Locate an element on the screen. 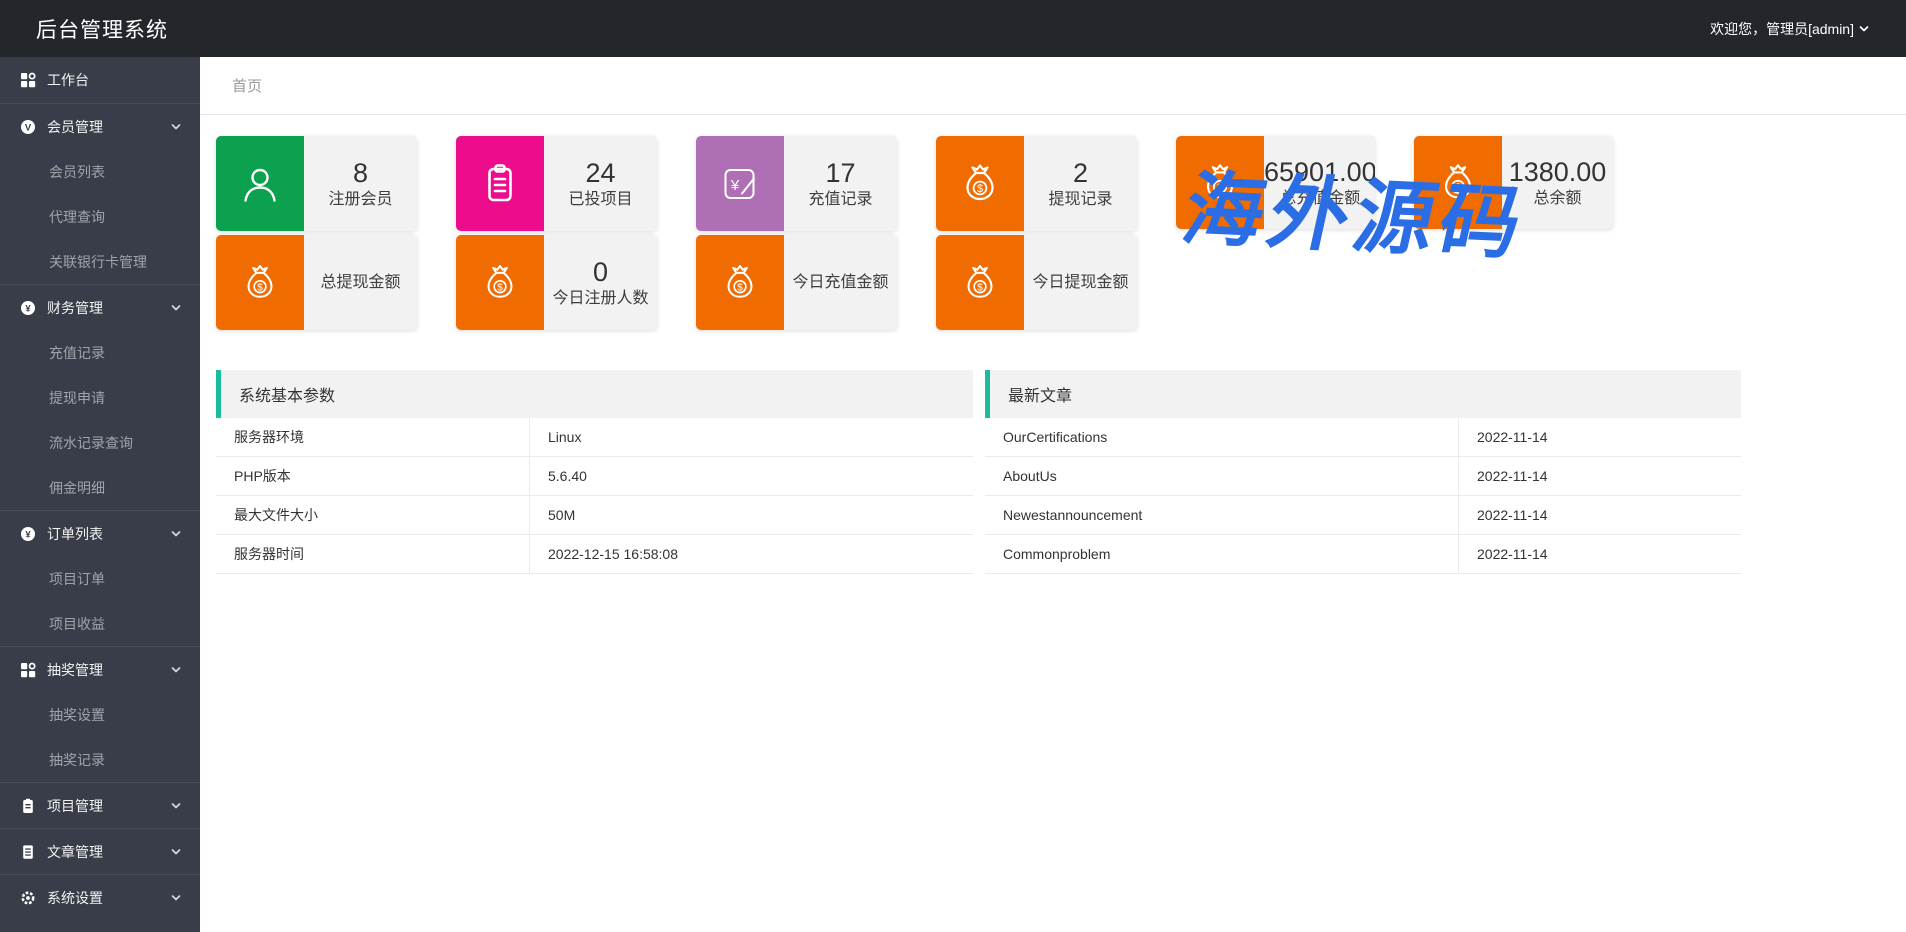  stat-total-recharge-amount: 65901.00 总充值金额 is located at coordinates (1275, 182).